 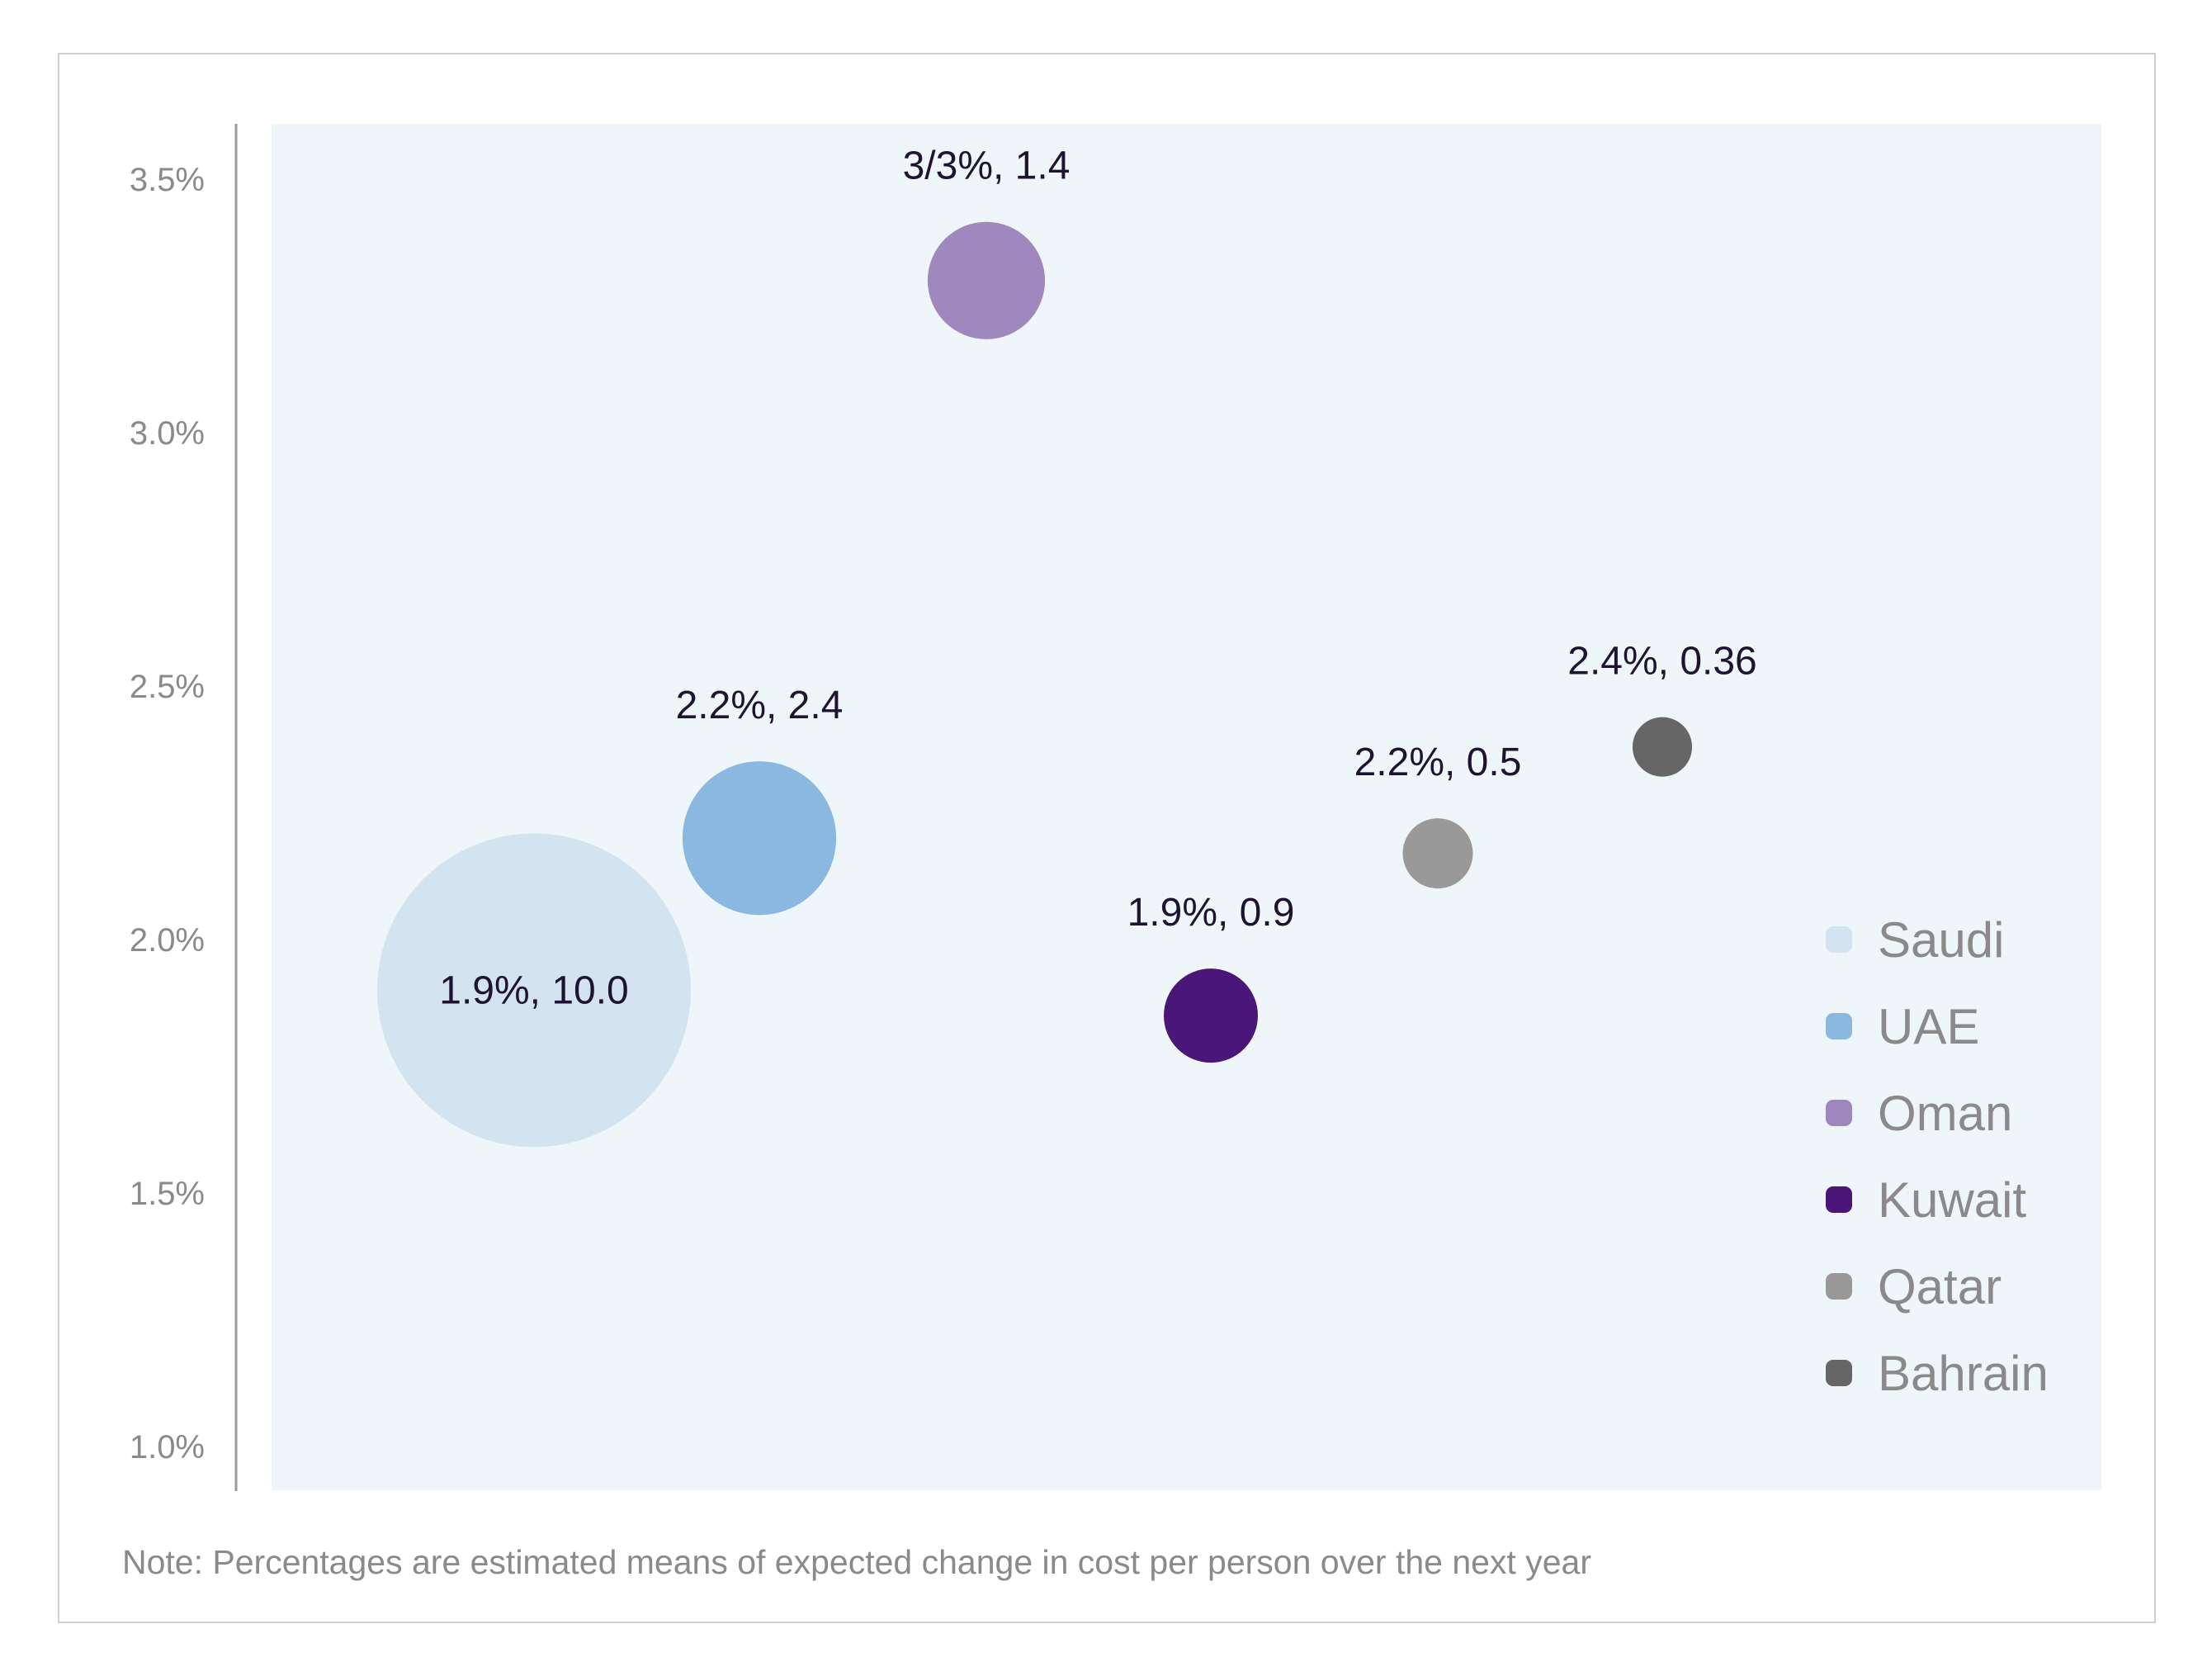 What do you see at coordinates (167, 813) in the screenshot?
I see `y-axis-ticks: 1.0% 1.5% 2.0% 2.5% 3.0% 3.5%` at bounding box center [167, 813].